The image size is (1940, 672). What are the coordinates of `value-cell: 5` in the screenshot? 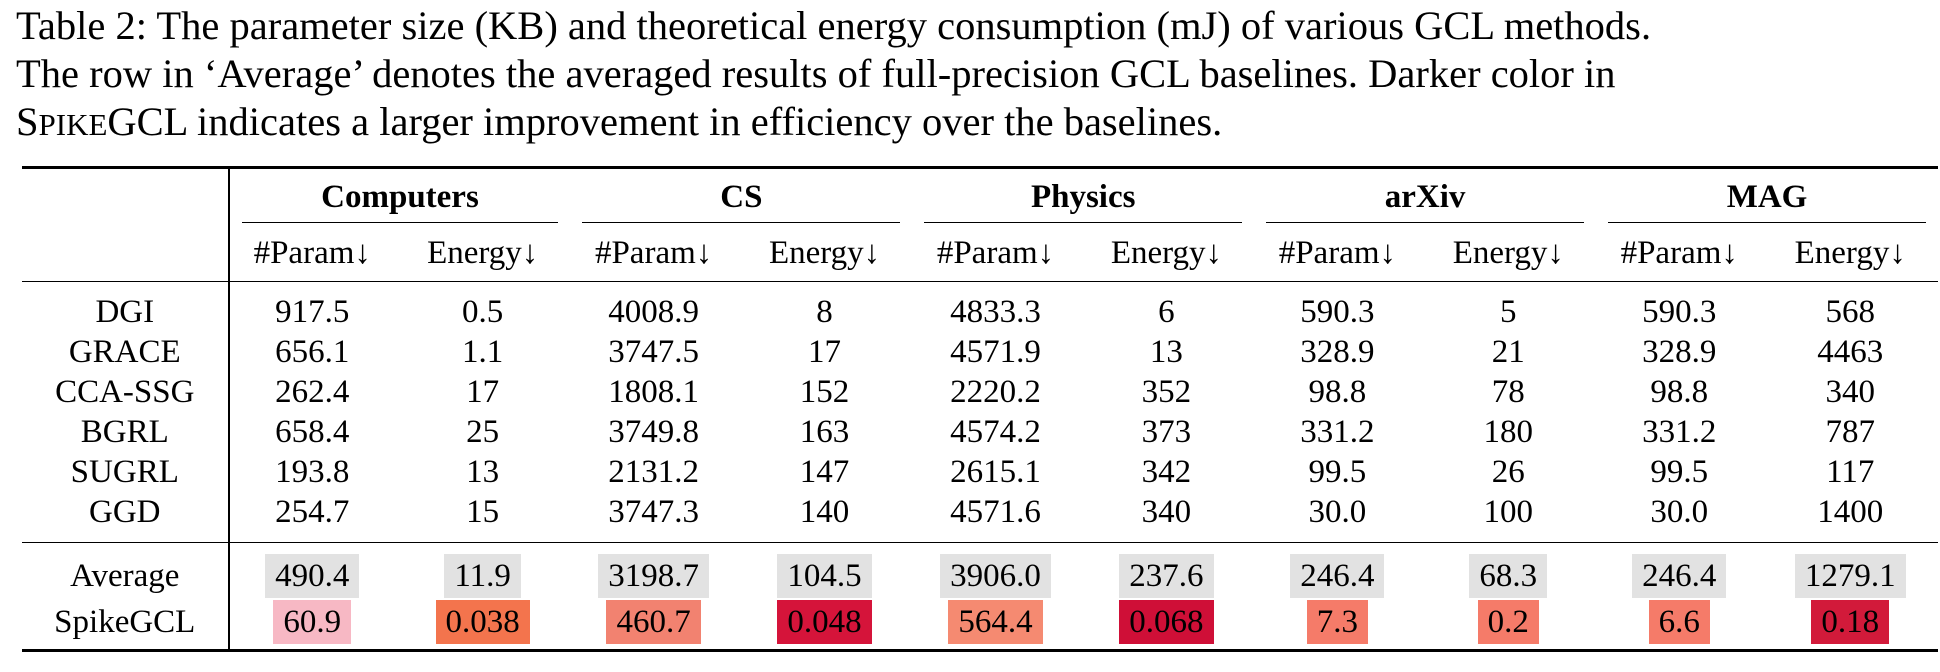 It's located at (1508, 312).